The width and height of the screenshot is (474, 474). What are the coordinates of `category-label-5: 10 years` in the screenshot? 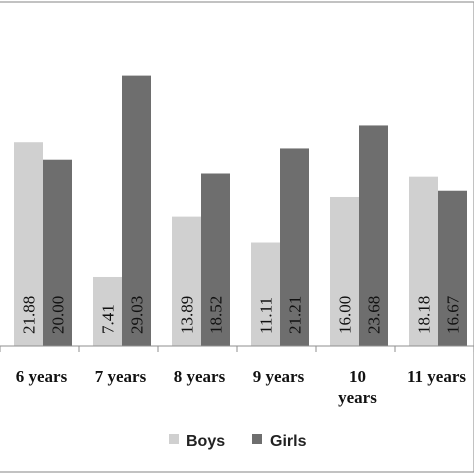 It's located at (357, 387).